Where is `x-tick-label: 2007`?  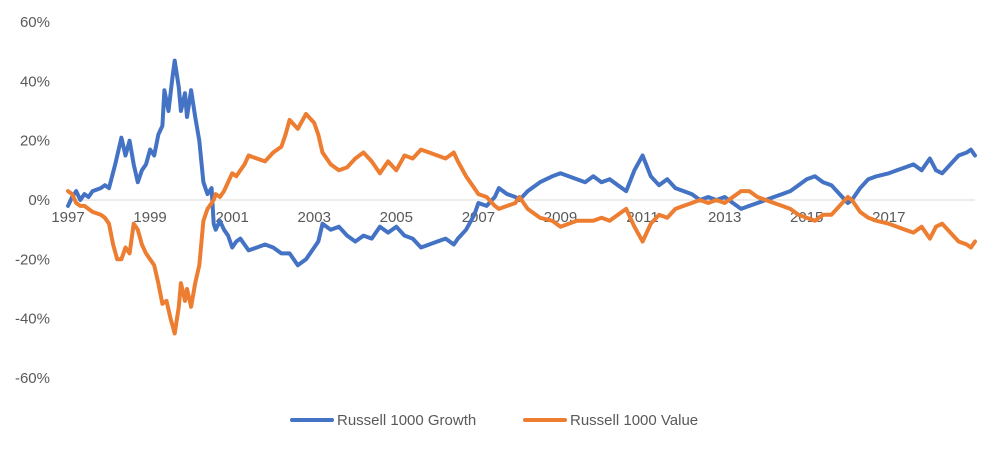 x-tick-label: 2007 is located at coordinates (478, 217).